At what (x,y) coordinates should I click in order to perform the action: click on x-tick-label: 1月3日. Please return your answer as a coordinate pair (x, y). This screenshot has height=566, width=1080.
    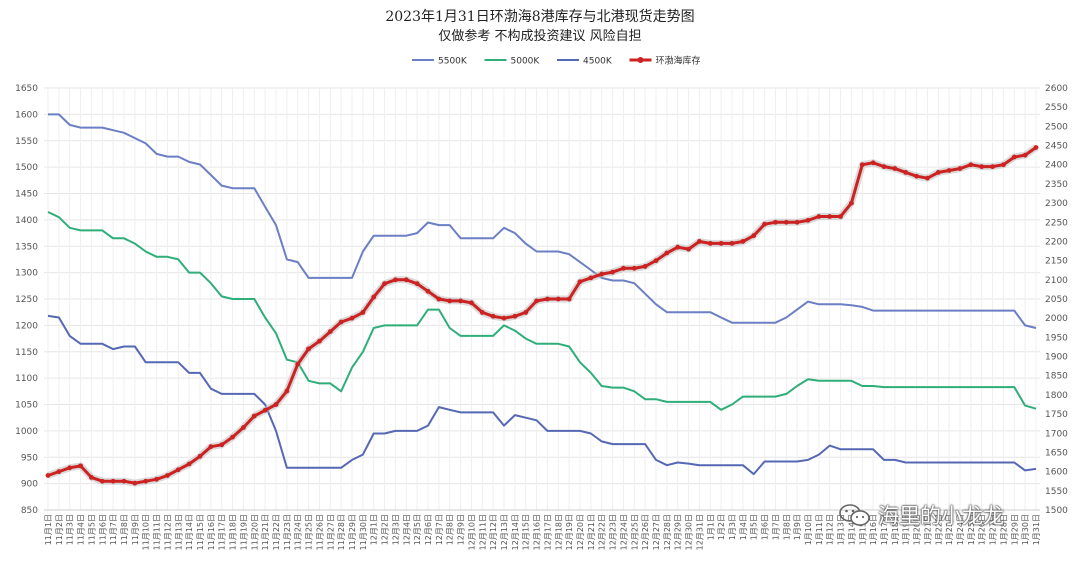
    Looking at the image, I should click on (732, 527).